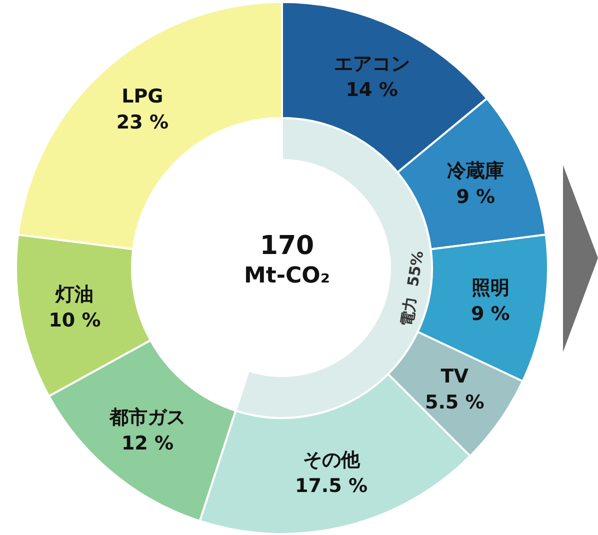  What do you see at coordinates (143, 97) in the screenshot?
I see `slice-label: LPG` at bounding box center [143, 97].